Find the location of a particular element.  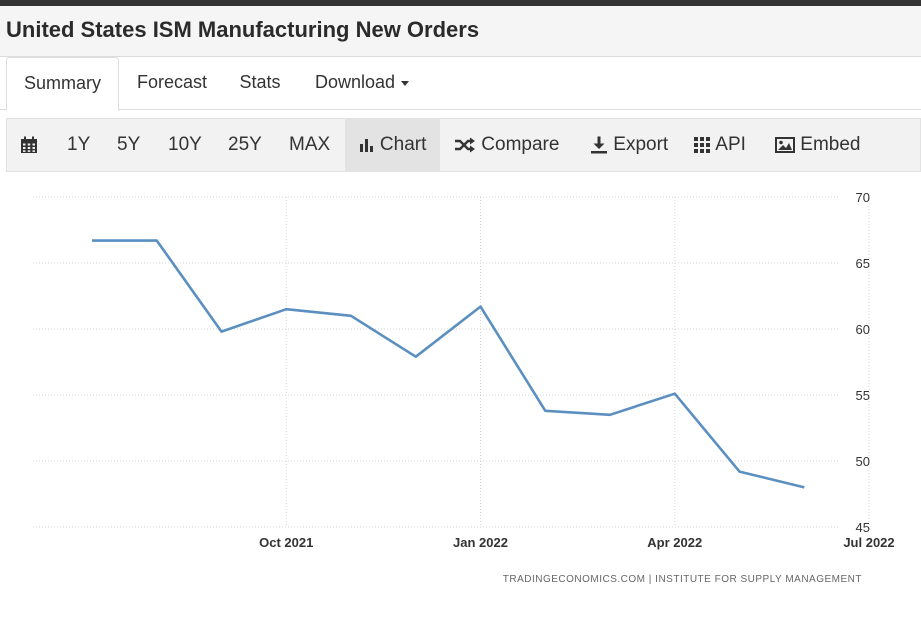

tab-summary: Summary is located at coordinates (62, 84).